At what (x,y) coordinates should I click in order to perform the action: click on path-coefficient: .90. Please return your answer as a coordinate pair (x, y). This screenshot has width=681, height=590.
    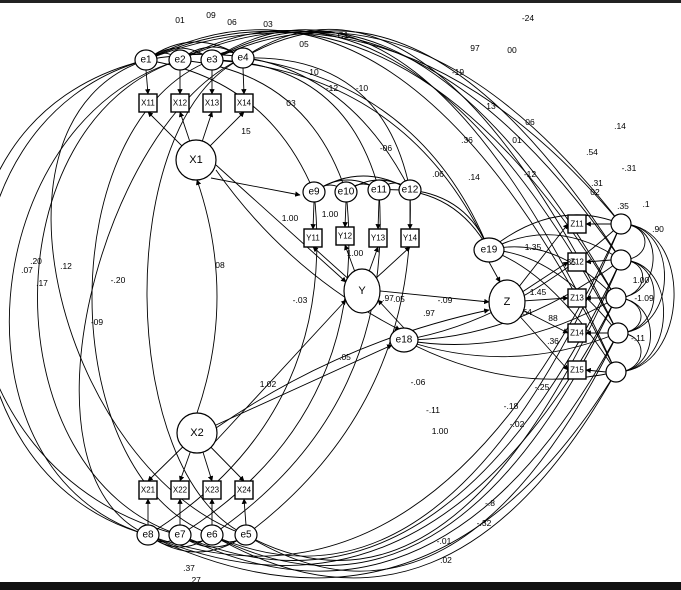
    Looking at the image, I should click on (658, 229).